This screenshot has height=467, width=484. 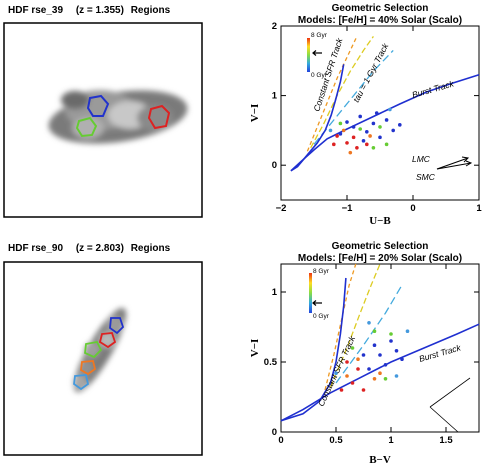 I want to click on region-outline-orange, so click(x=88, y=368).